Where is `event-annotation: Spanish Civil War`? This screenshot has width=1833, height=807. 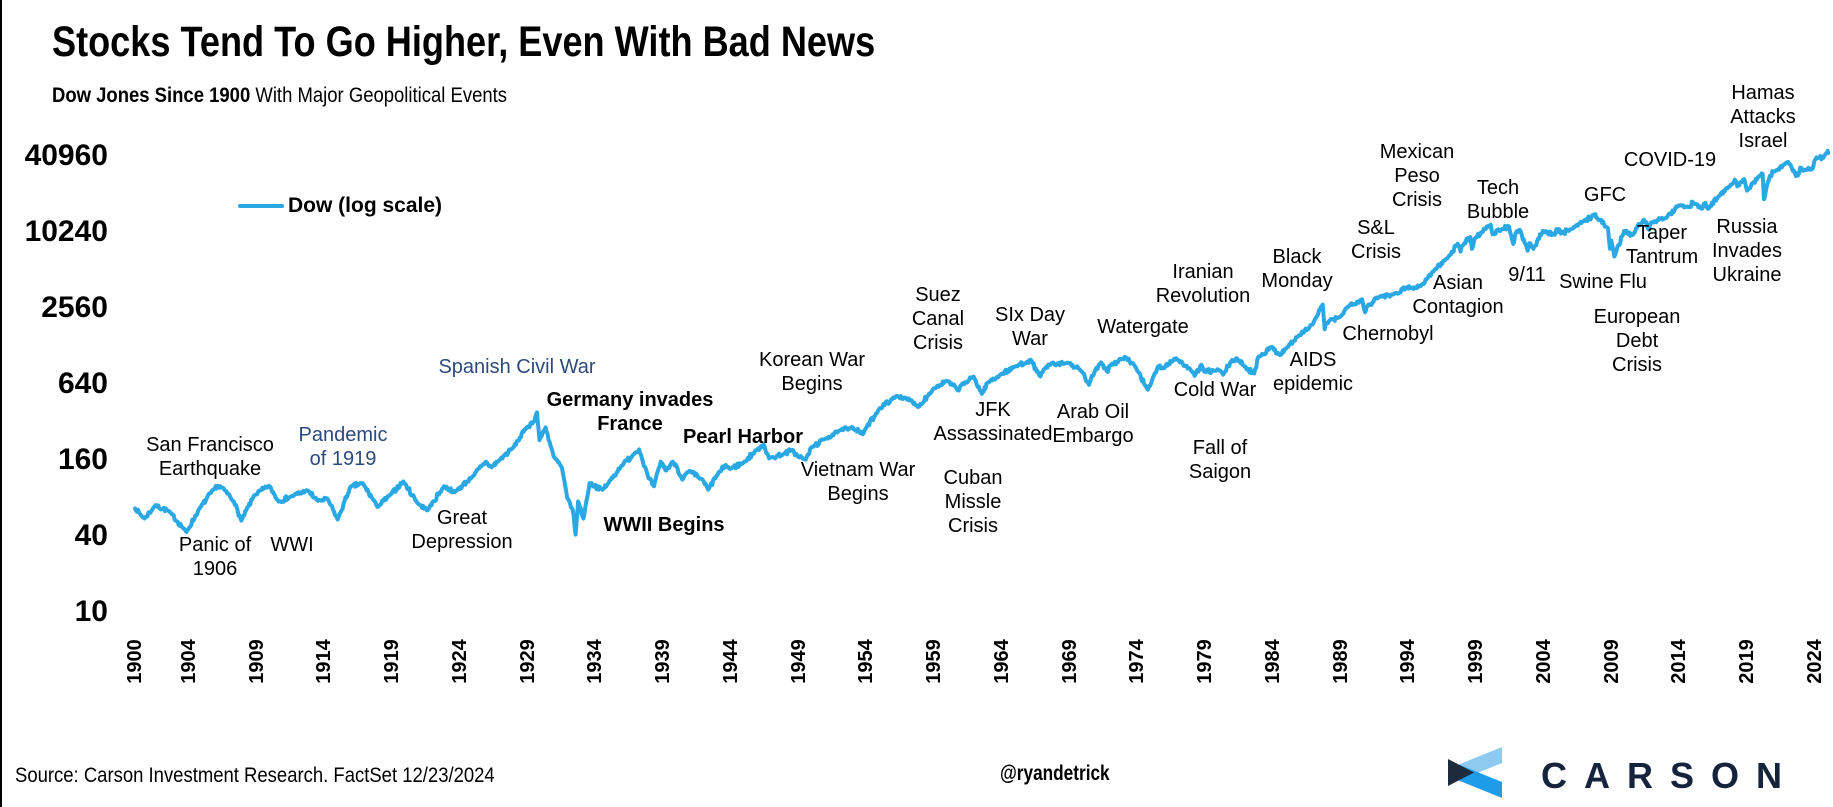 event-annotation: Spanish Civil War is located at coordinates (517, 367).